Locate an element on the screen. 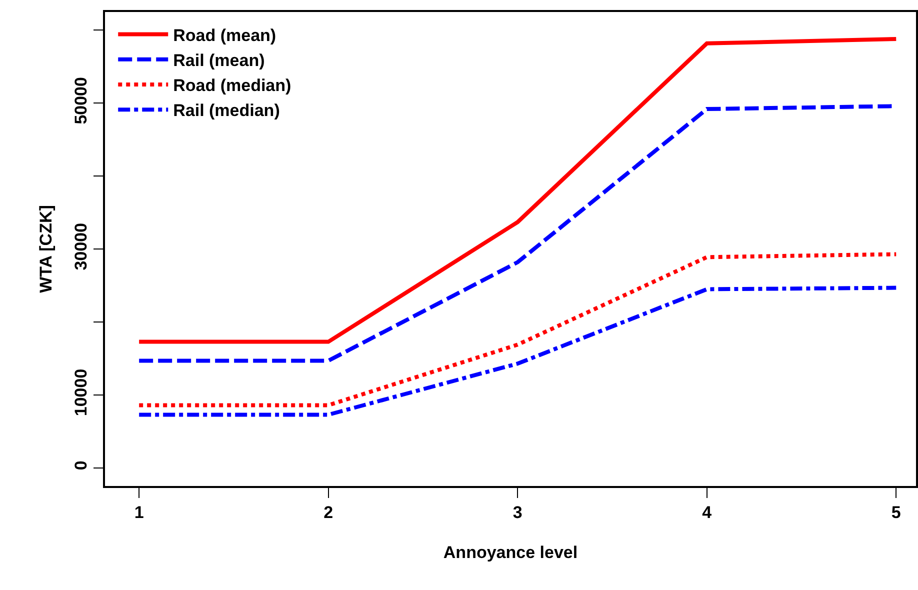  x-tick-label: 3 is located at coordinates (517, 512).